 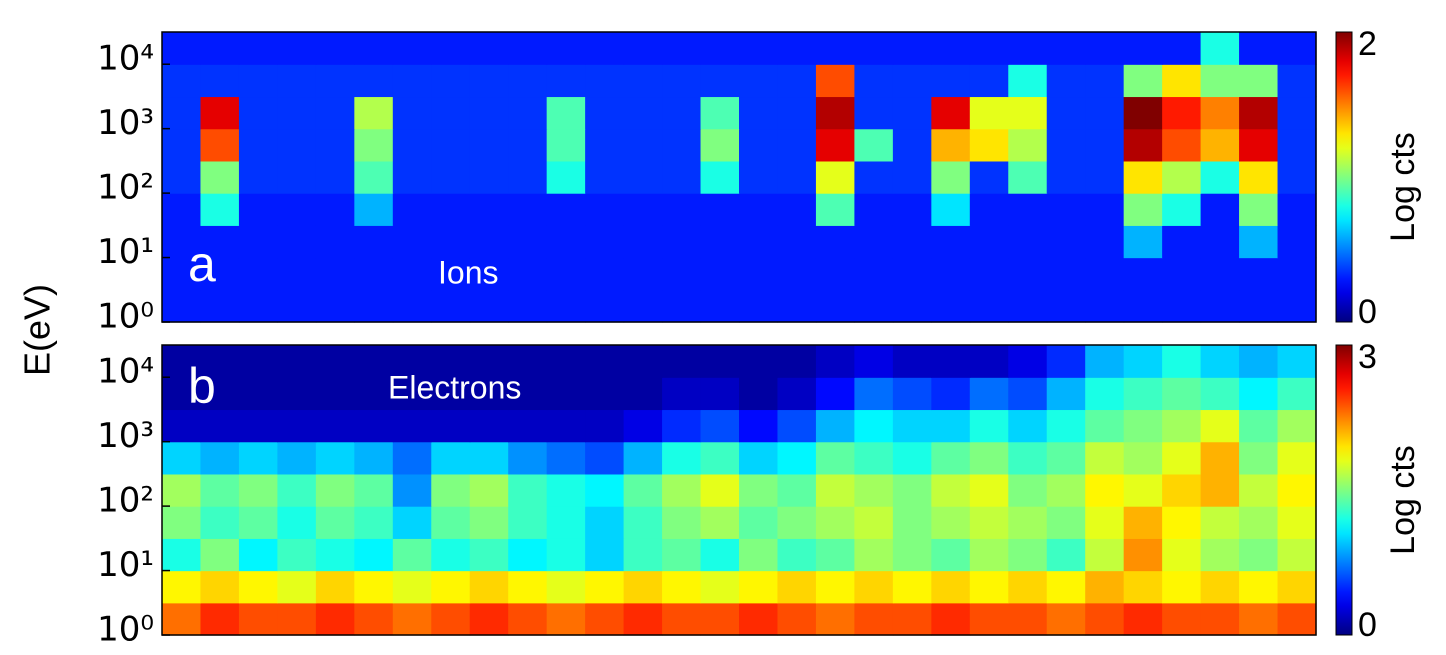 I want to click on y-axis-label: E(eV), so click(x=37, y=330).